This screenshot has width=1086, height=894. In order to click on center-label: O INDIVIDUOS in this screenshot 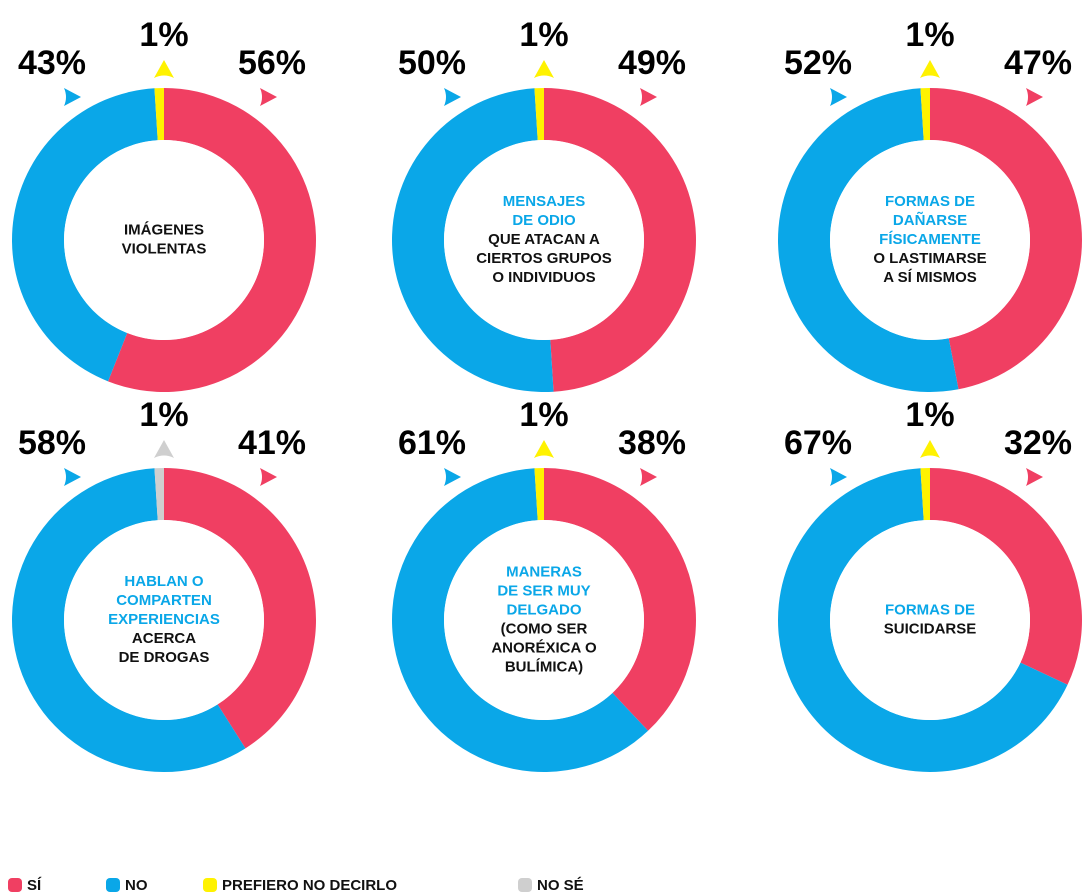, I will do `click(543, 277)`.